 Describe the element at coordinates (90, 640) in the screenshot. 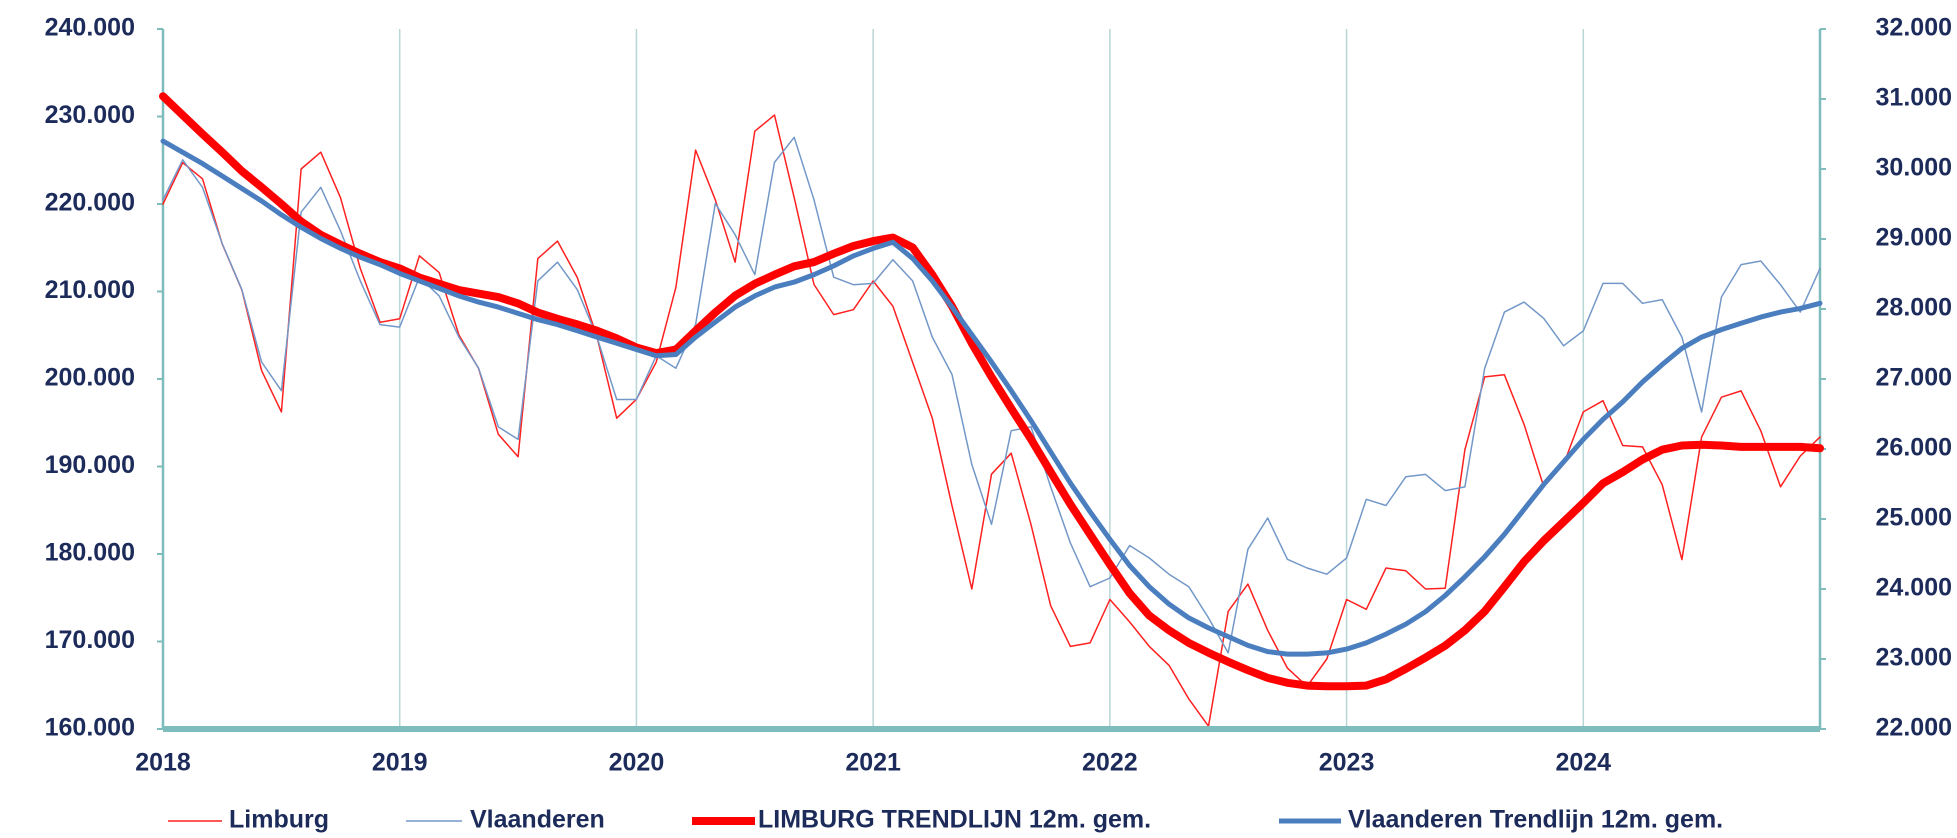

I see `y-tick-label: 170.000` at that location.